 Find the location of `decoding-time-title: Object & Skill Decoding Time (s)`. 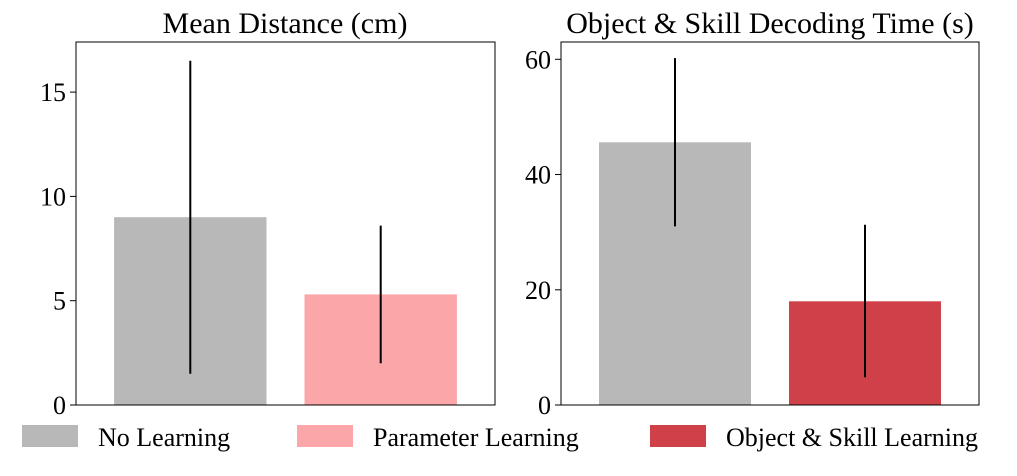

decoding-time-title: Object & Skill Decoding Time (s) is located at coordinates (770, 23).